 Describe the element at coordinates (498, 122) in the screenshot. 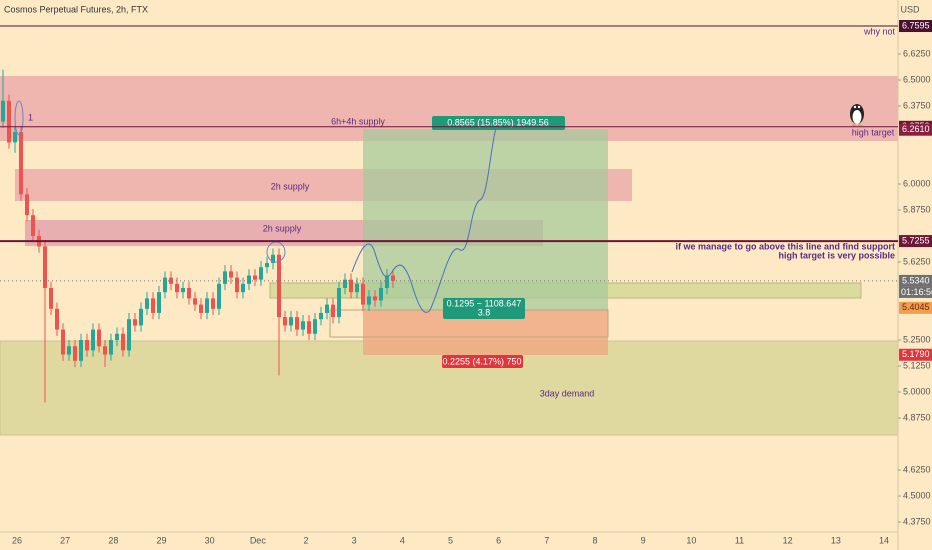

I see `target-label: 0.8565 (15.85%) 1949.56` at that location.